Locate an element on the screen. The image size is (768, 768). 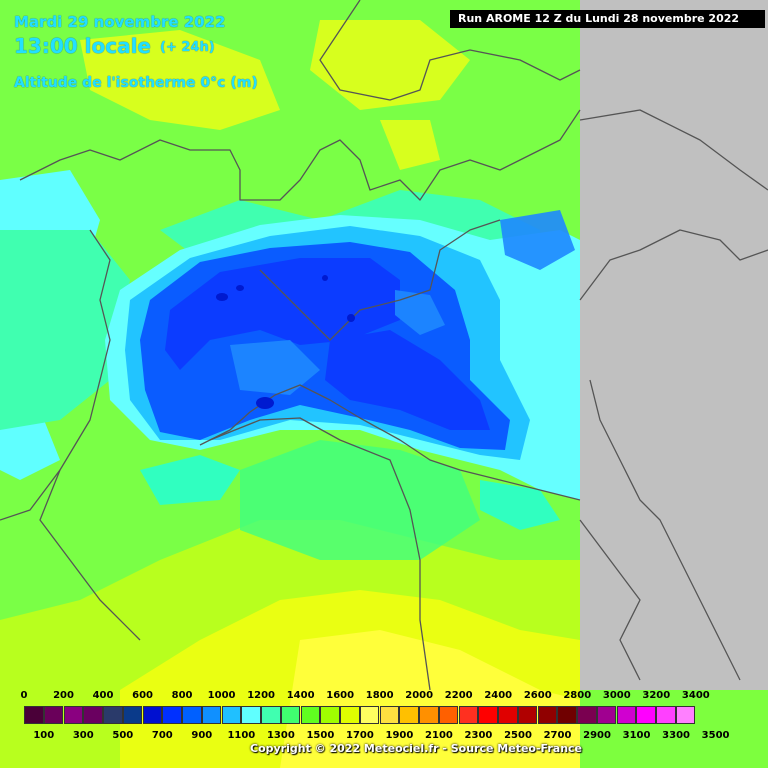
green-south-patch is located at coordinates (360, 500).